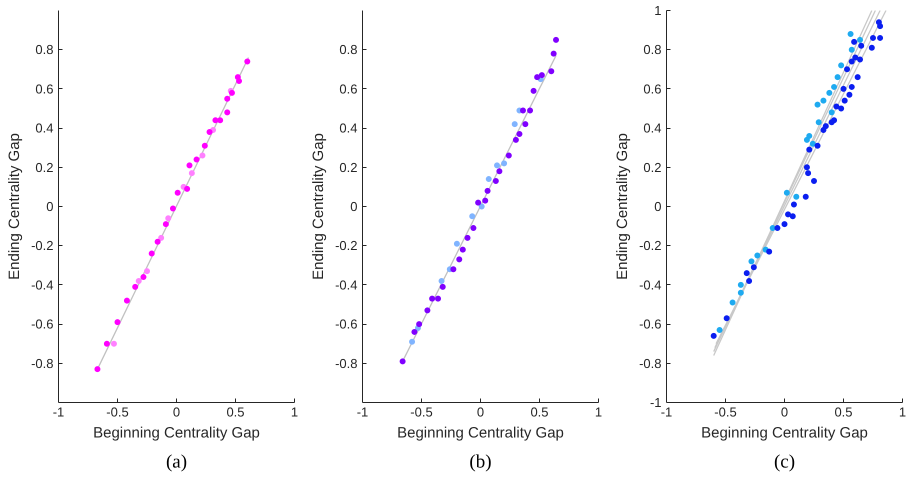 This screenshot has height=481, width=912. Describe the element at coordinates (656, 402) in the screenshot. I see `y-tick-label: -1` at that location.